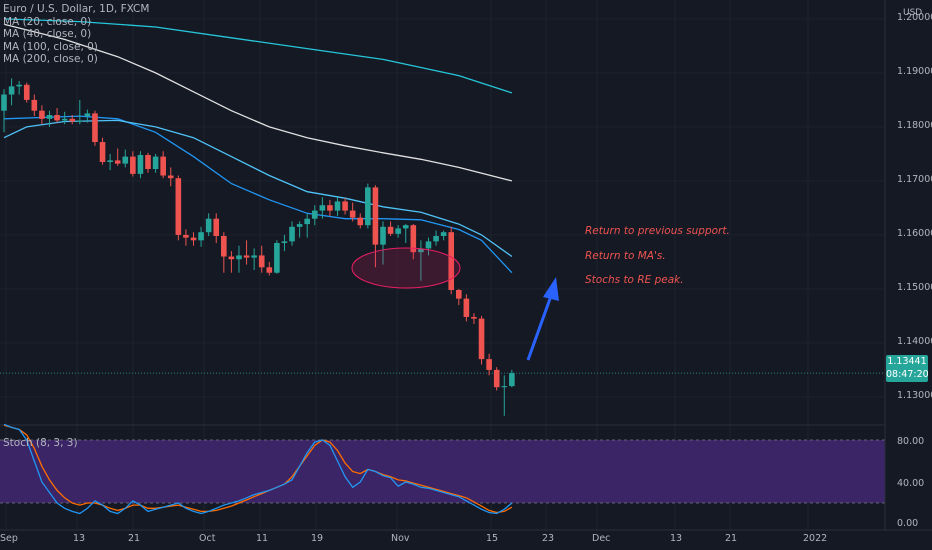  I want to click on time-tick-label: 2022, so click(815, 538).